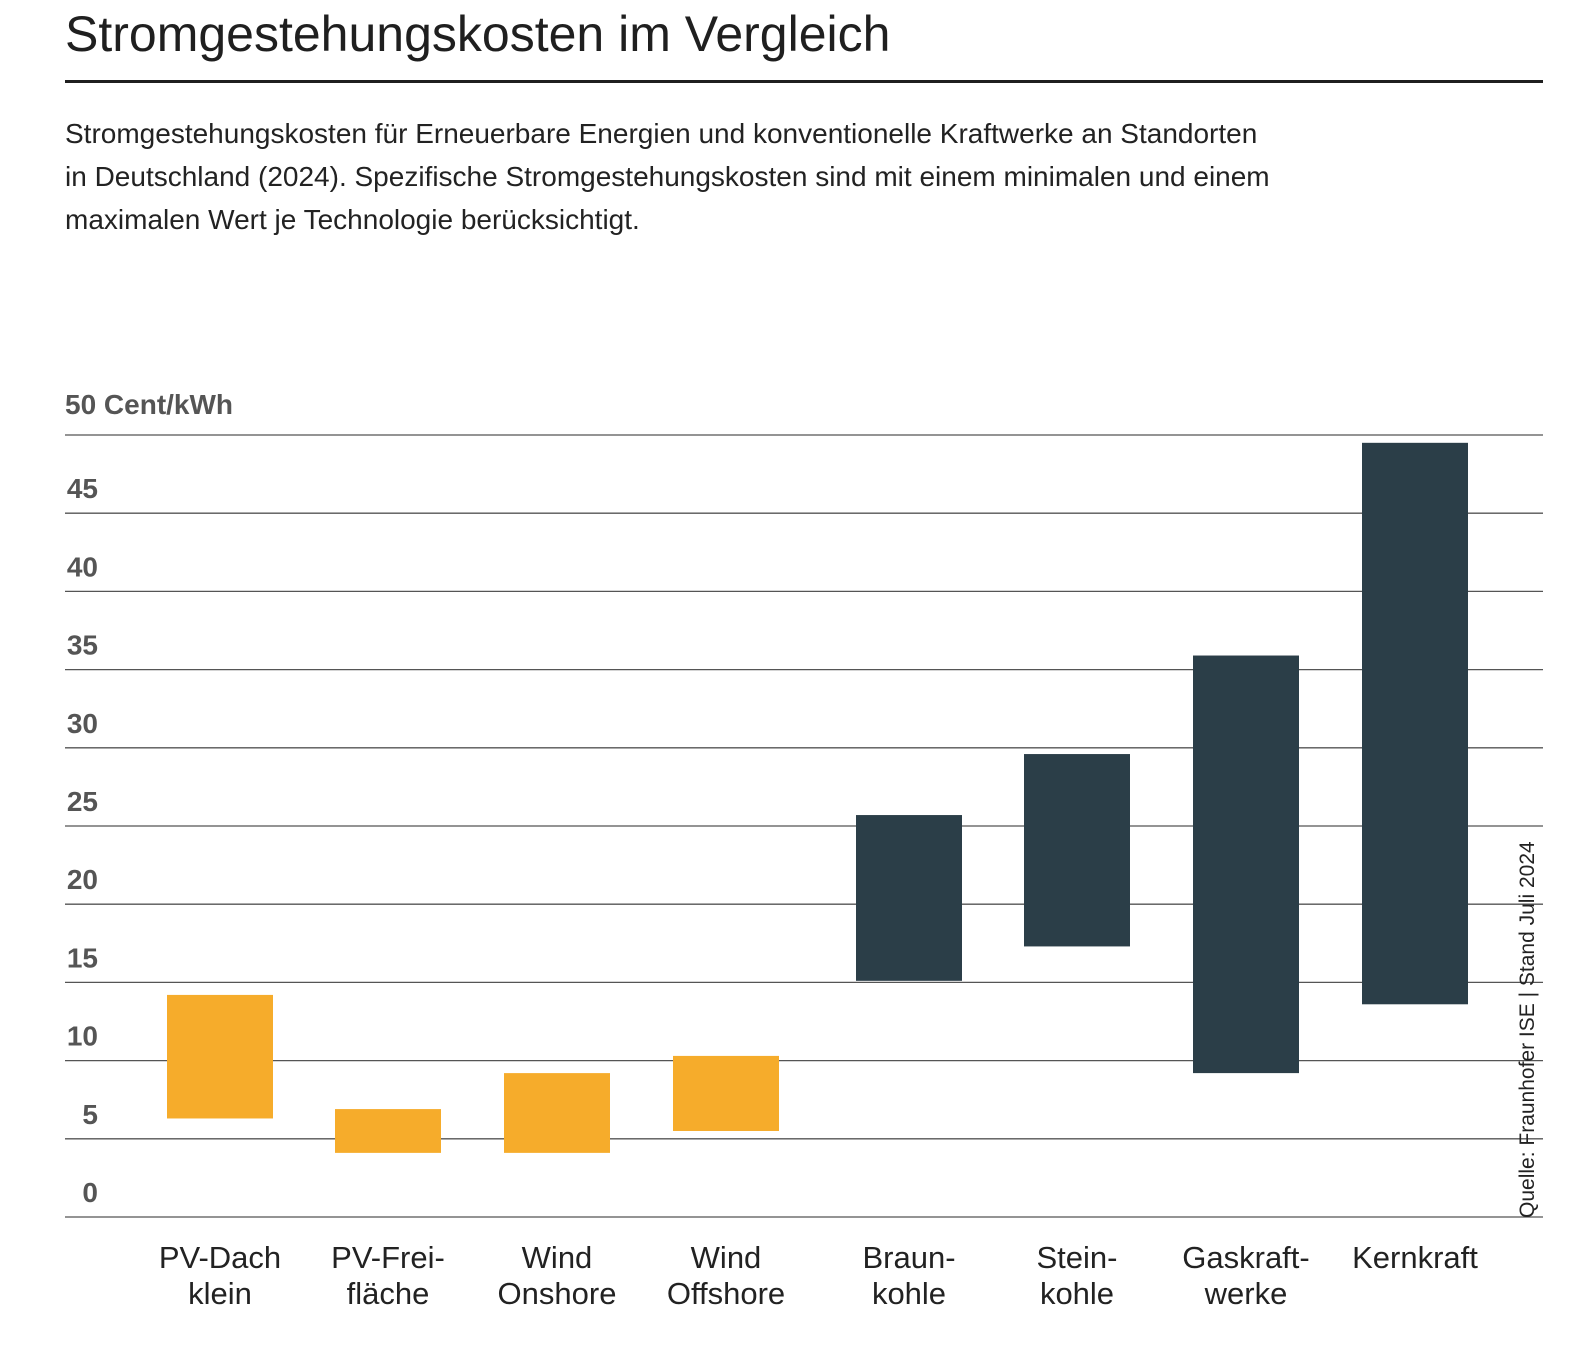 This screenshot has width=1592, height=1347. Describe the element at coordinates (478, 34) in the screenshot. I see `page-title: Stromgestehungskosten im Vergleich` at that location.